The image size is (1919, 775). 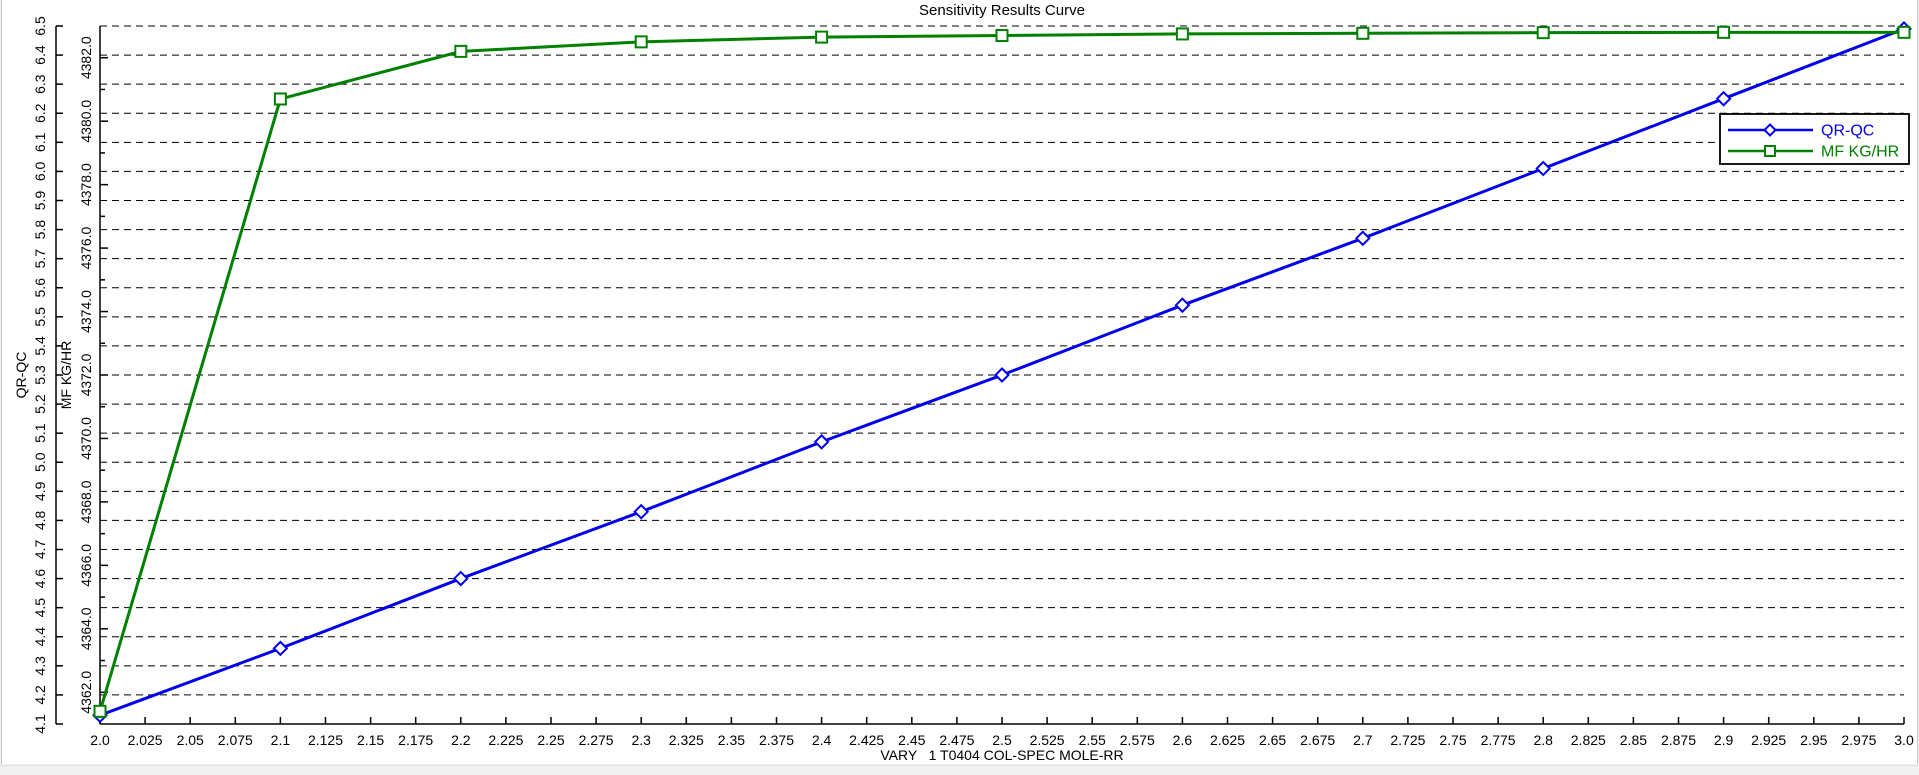 I want to click on qr-tick-label: 5.4, so click(x=40, y=346).